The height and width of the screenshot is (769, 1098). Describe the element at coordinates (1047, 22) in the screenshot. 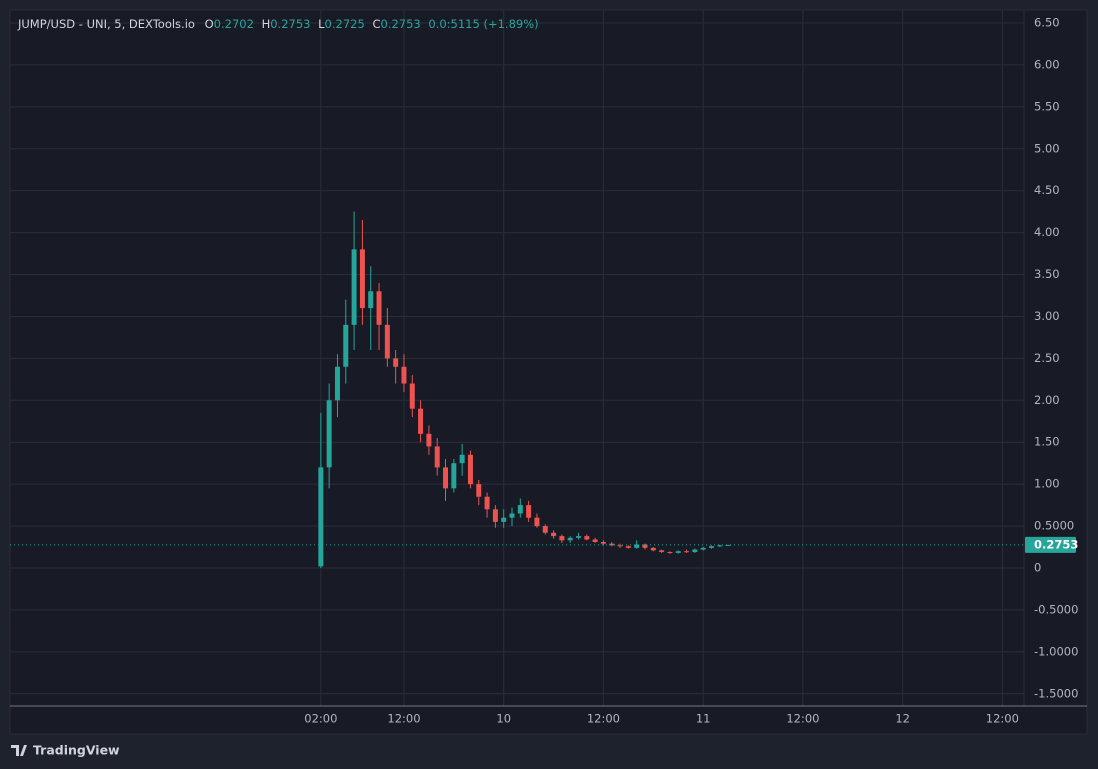

I see `y-tick-label: 6.50` at that location.